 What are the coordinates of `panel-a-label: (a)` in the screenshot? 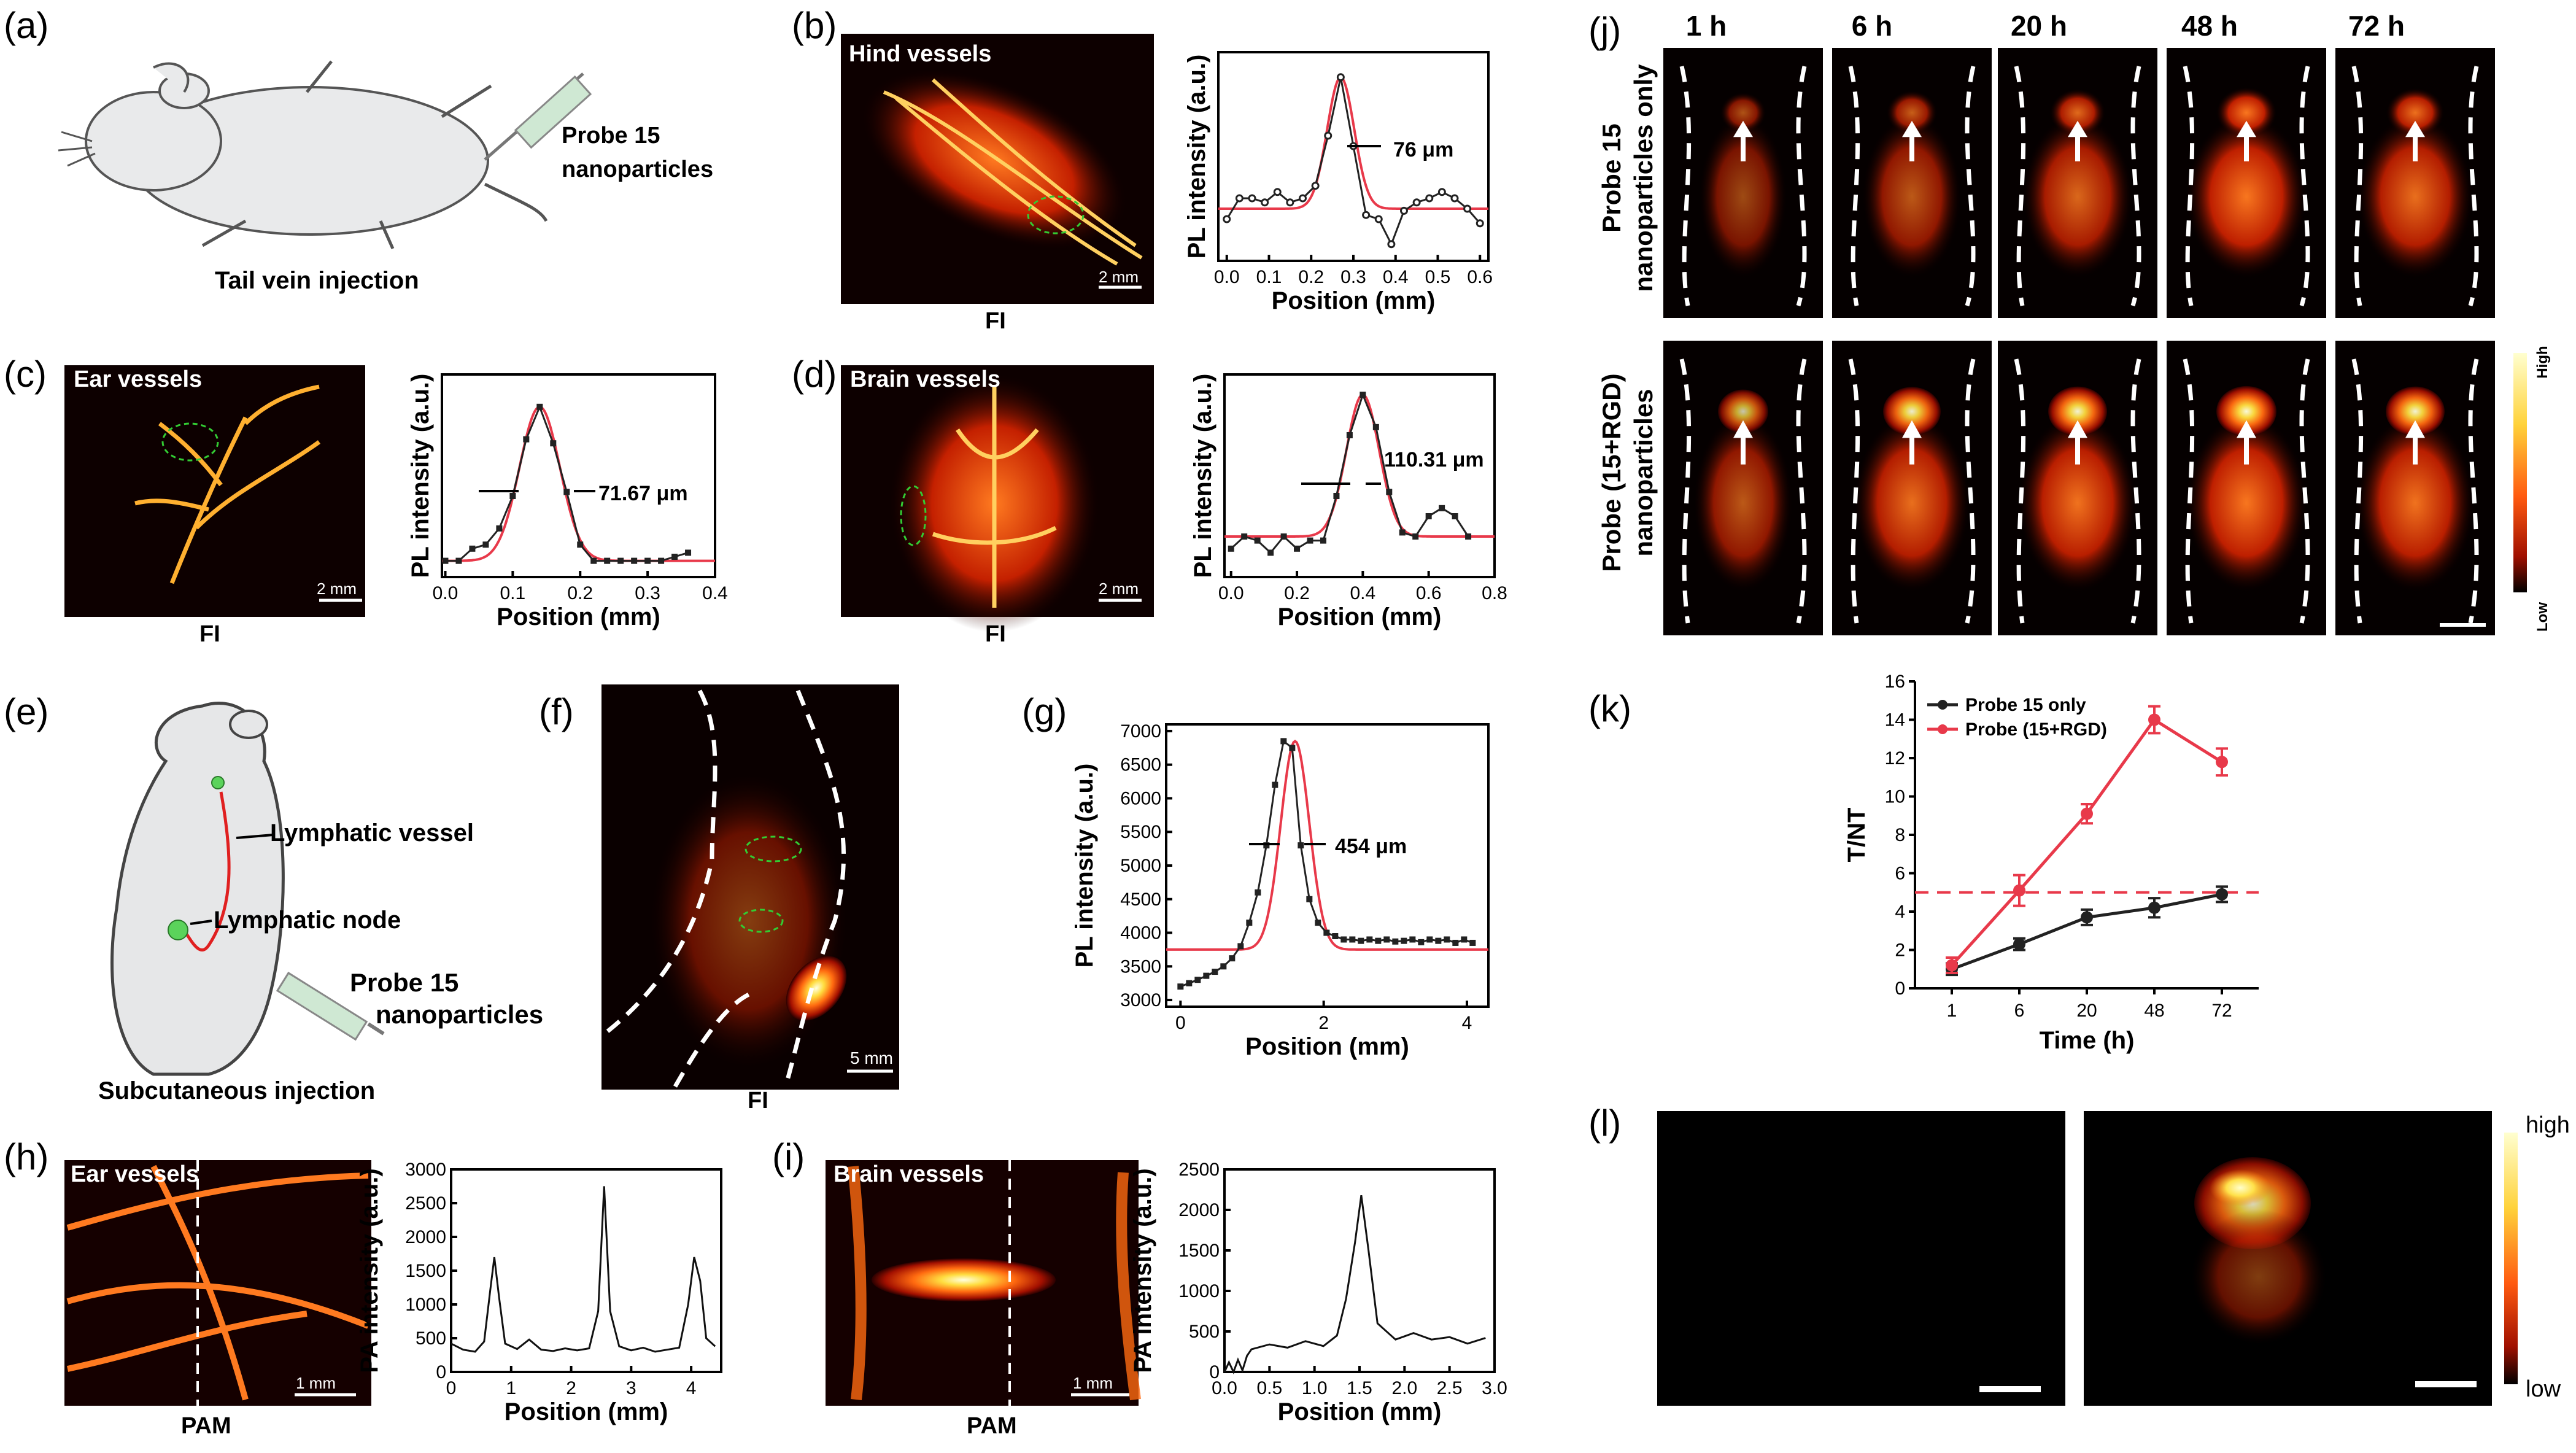 It's located at (26, 25).